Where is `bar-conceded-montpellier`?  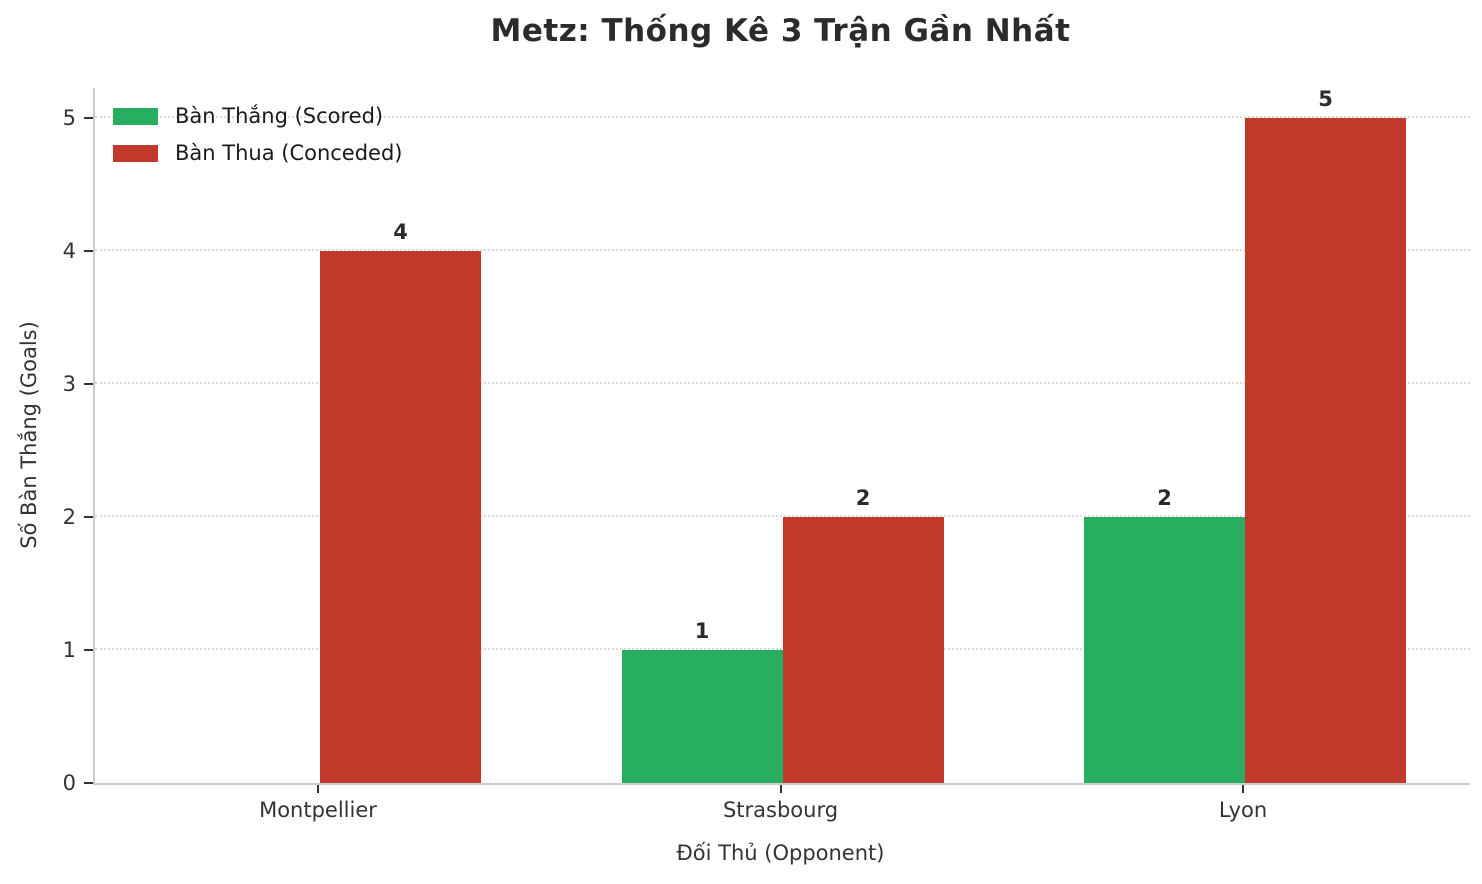 bar-conceded-montpellier is located at coordinates (400, 517).